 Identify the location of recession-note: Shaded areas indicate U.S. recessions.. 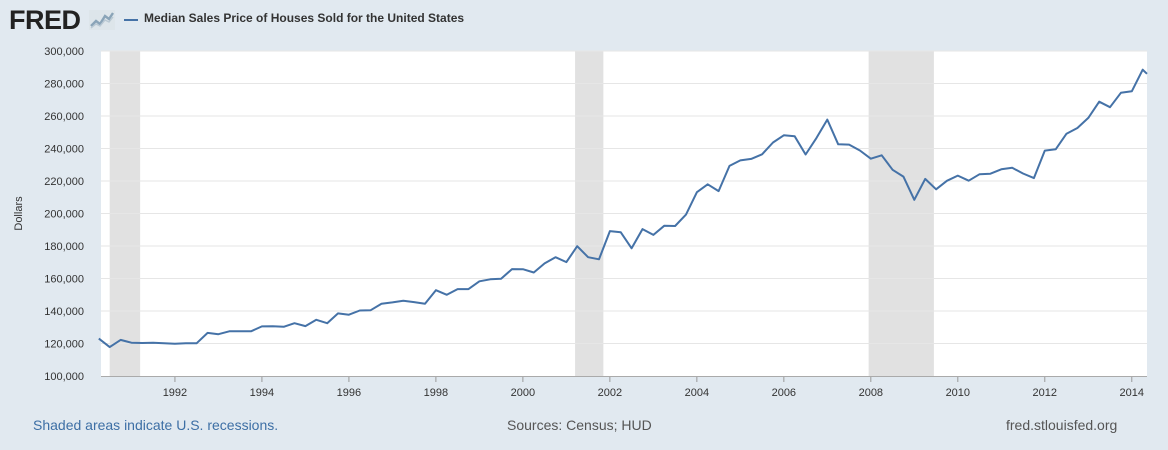
(156, 425).